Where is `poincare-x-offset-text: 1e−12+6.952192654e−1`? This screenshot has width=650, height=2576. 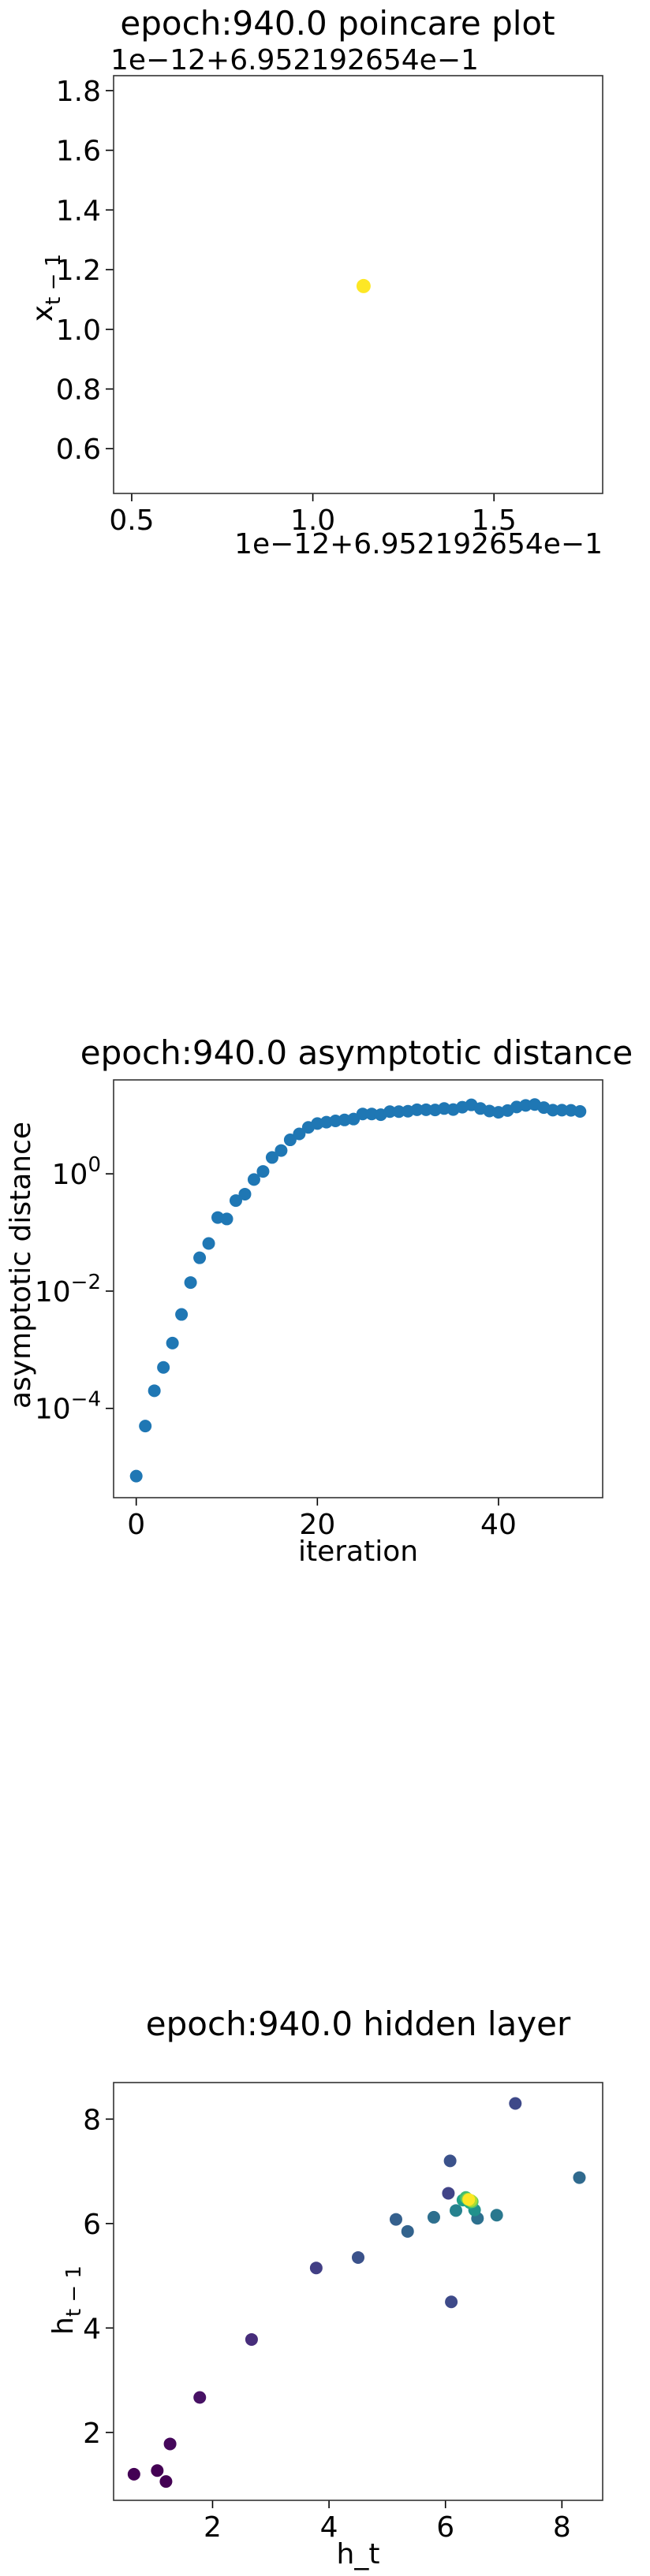
poincare-x-offset-text: 1e−12+6.952192654e−1 is located at coordinates (418, 544).